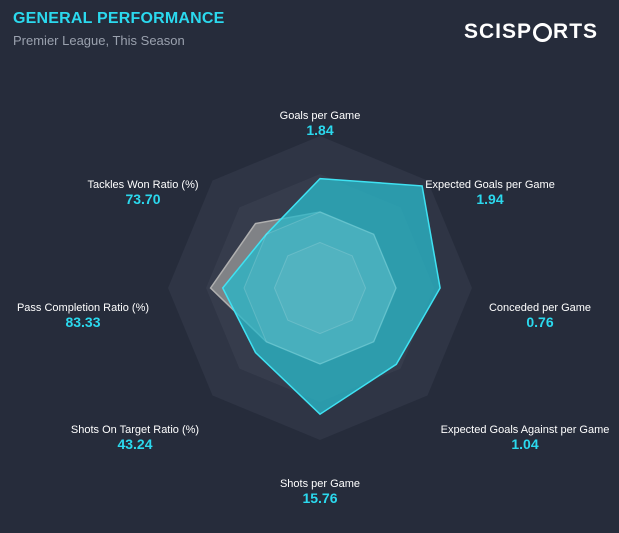 This screenshot has height=533, width=619. Describe the element at coordinates (99, 40) in the screenshot. I see `chart-subtitle: Premier League, This Season` at that location.